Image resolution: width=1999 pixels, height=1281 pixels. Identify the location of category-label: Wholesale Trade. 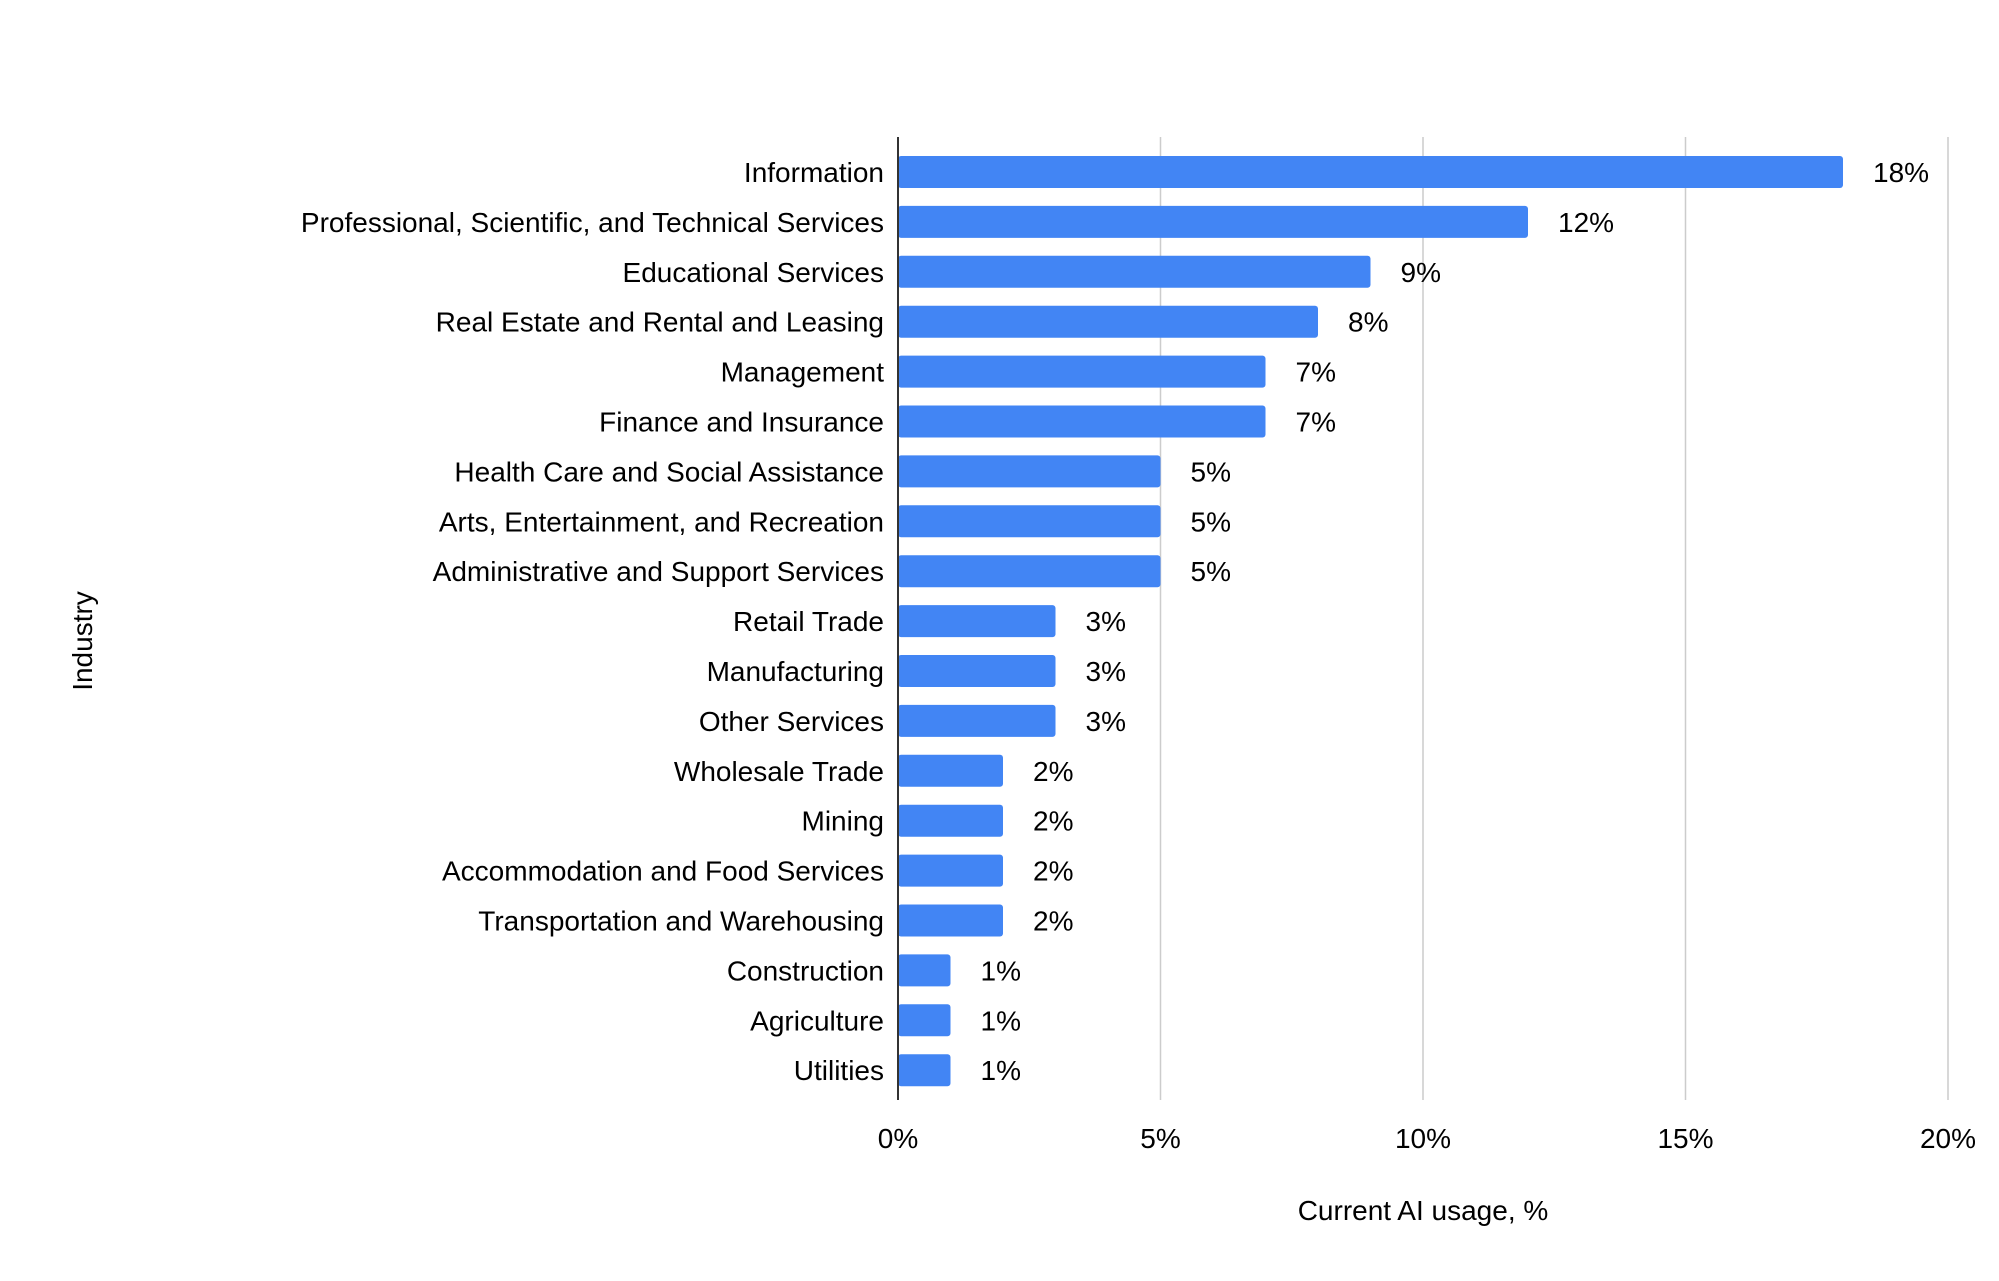
(779, 771).